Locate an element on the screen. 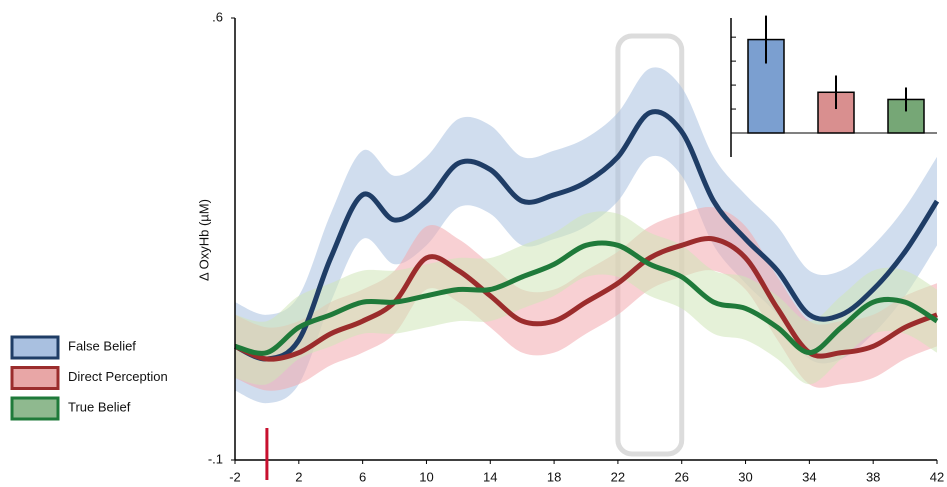 The width and height of the screenshot is (947, 487). x-tick-label: 38 is located at coordinates (873, 476).